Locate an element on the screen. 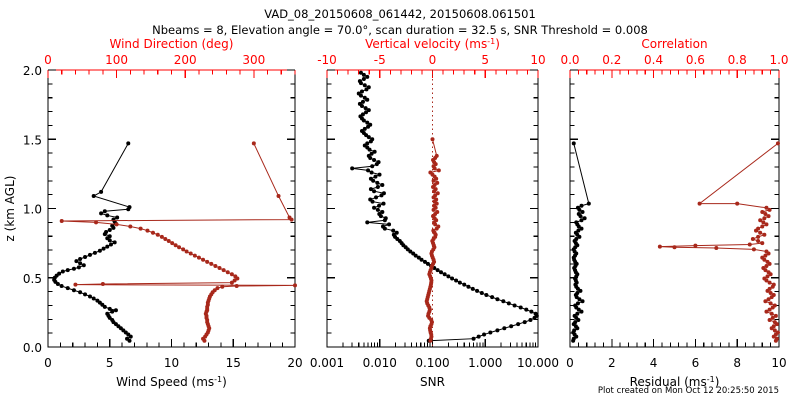 The width and height of the screenshot is (800, 400). top-tick-label-1: 0.2 is located at coordinates (611, 60).